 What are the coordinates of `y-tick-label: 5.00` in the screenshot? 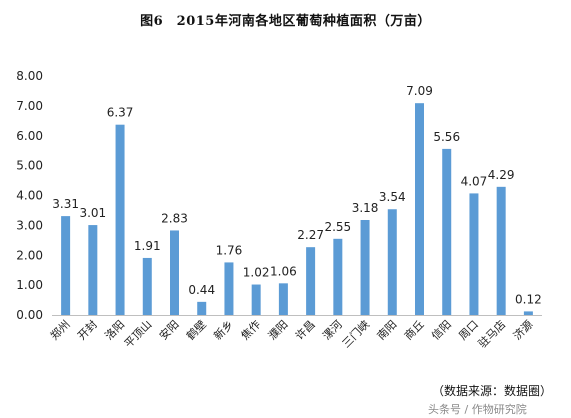 It's located at (29, 166).